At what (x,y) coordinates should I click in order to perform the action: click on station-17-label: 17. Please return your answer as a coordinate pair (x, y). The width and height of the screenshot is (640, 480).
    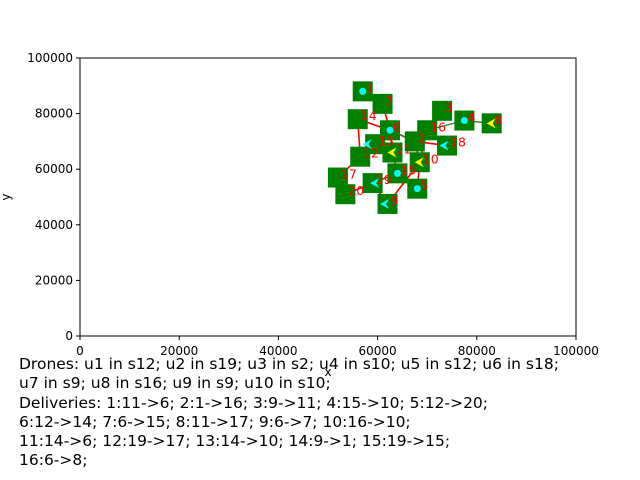
    Looking at the image, I should click on (349, 174).